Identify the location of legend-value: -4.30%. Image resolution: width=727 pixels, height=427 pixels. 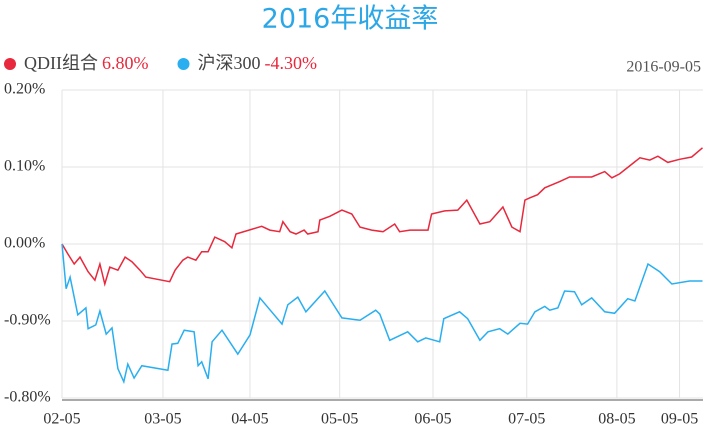
(291, 63).